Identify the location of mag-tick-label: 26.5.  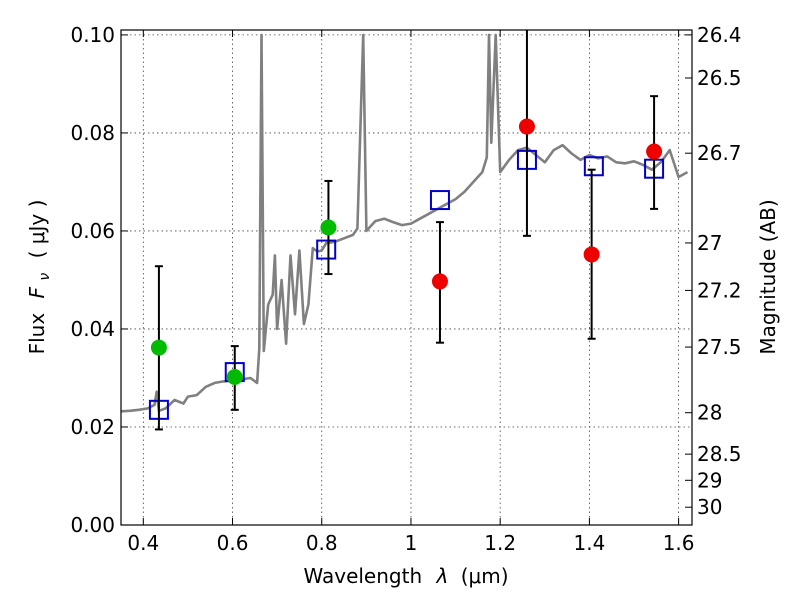
(719, 78).